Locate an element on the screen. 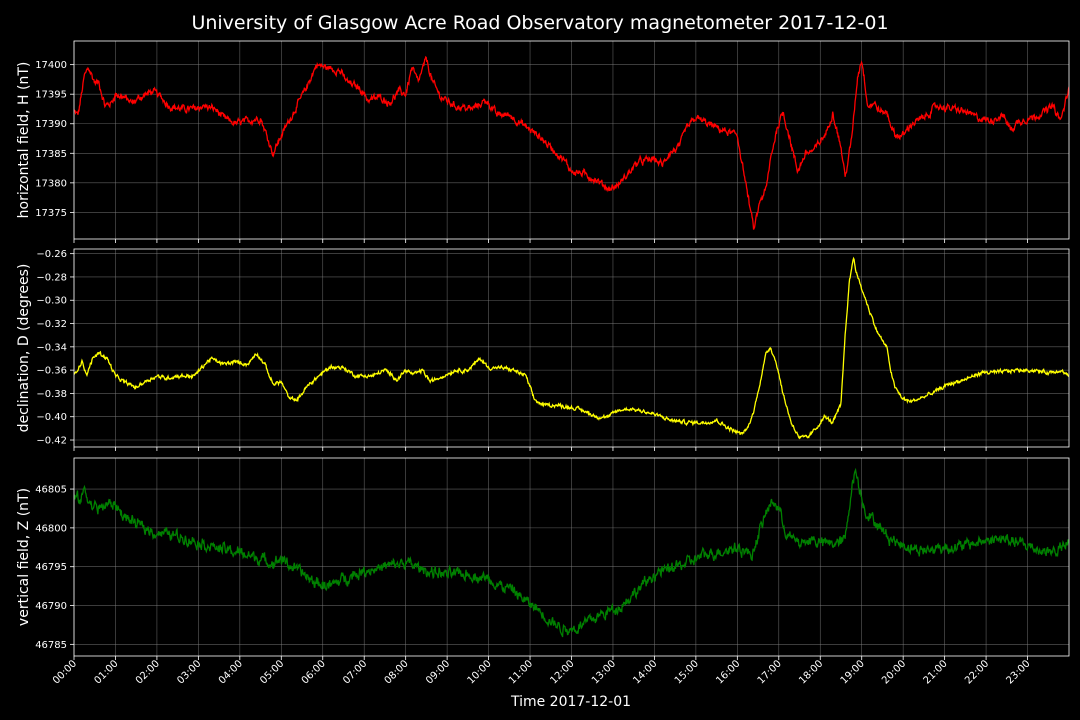 This screenshot has height=720, width=1080. x-tick-label: 07:00 is located at coordinates (355, 672).